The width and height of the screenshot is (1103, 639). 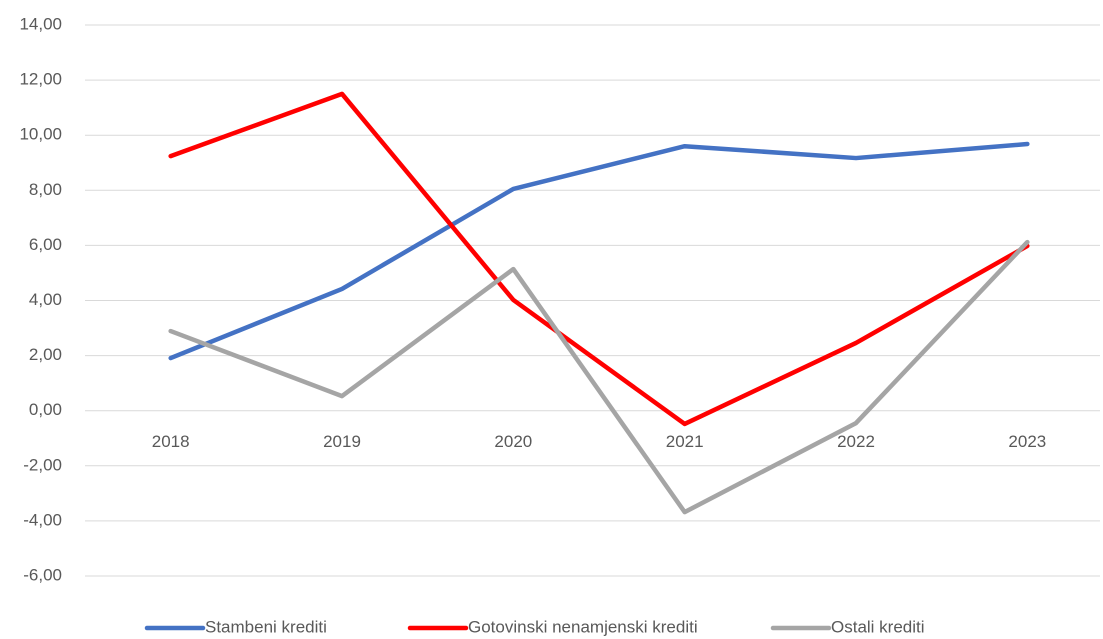 What do you see at coordinates (42, 519) in the screenshot?
I see `y-tick-label: -4,00` at bounding box center [42, 519].